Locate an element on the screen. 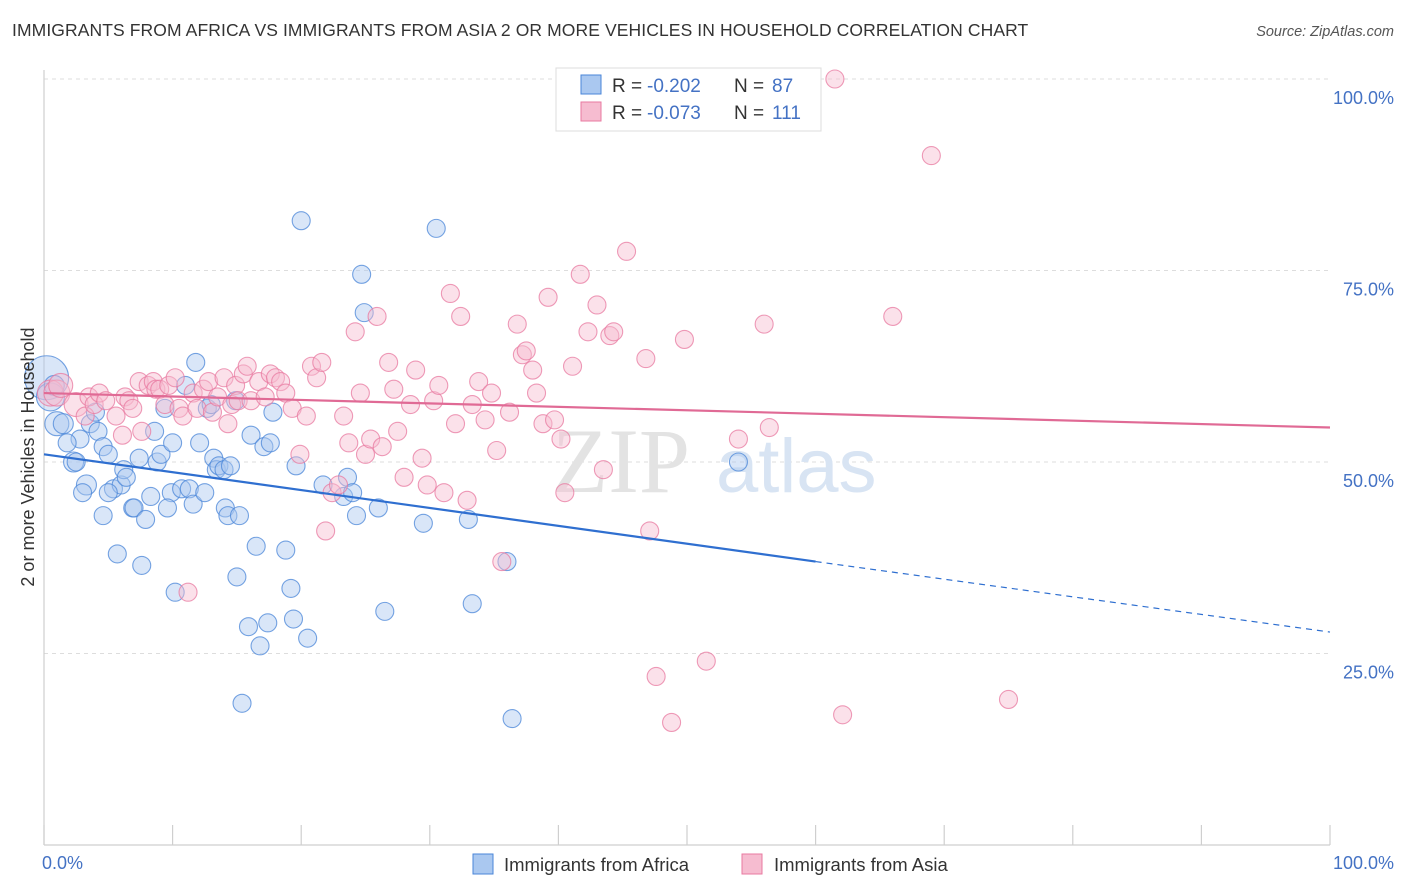  y-tick-label: 50.0% is located at coordinates (1368, 481).